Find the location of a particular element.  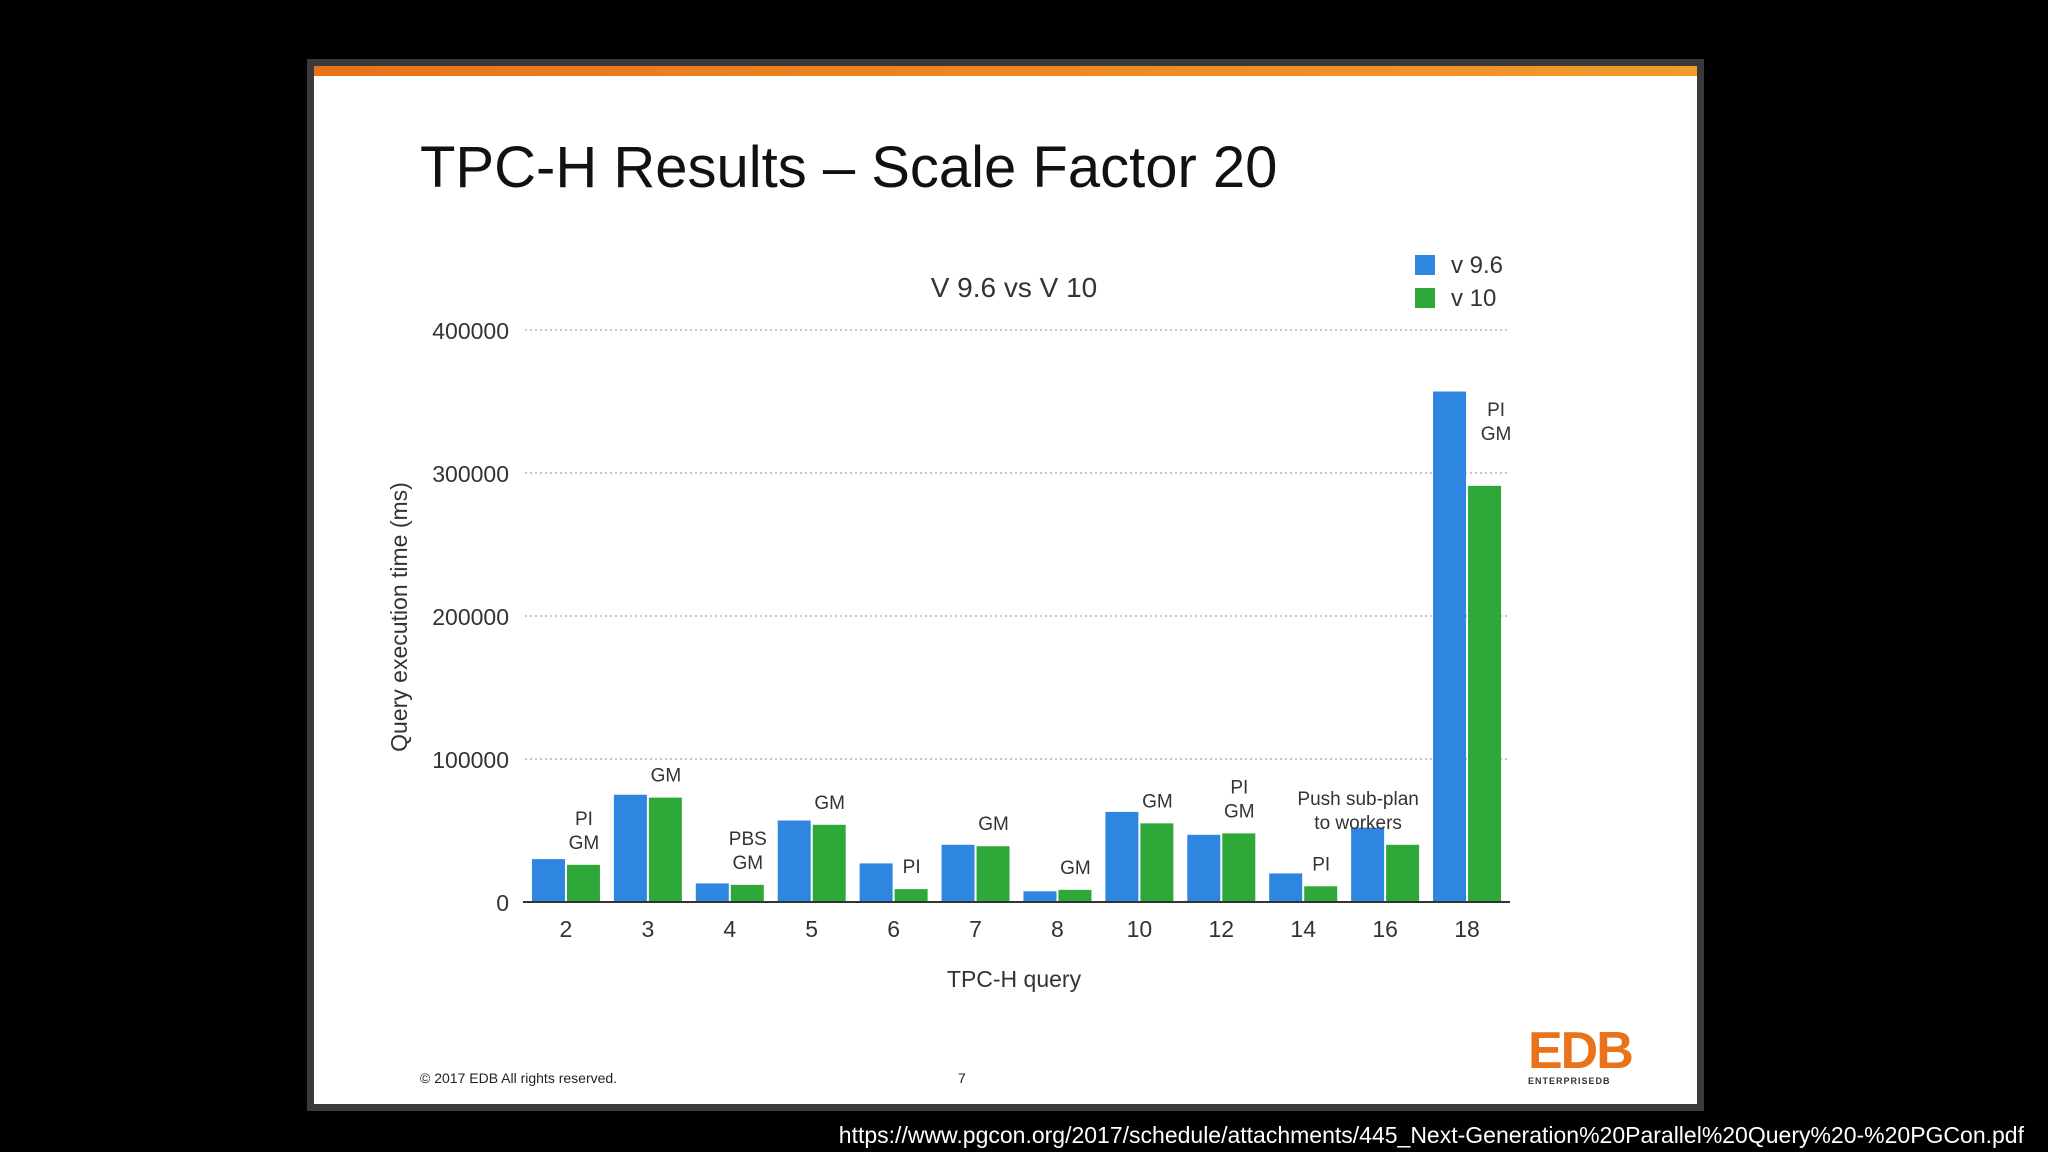

x-tick-label: 2 is located at coordinates (566, 929).